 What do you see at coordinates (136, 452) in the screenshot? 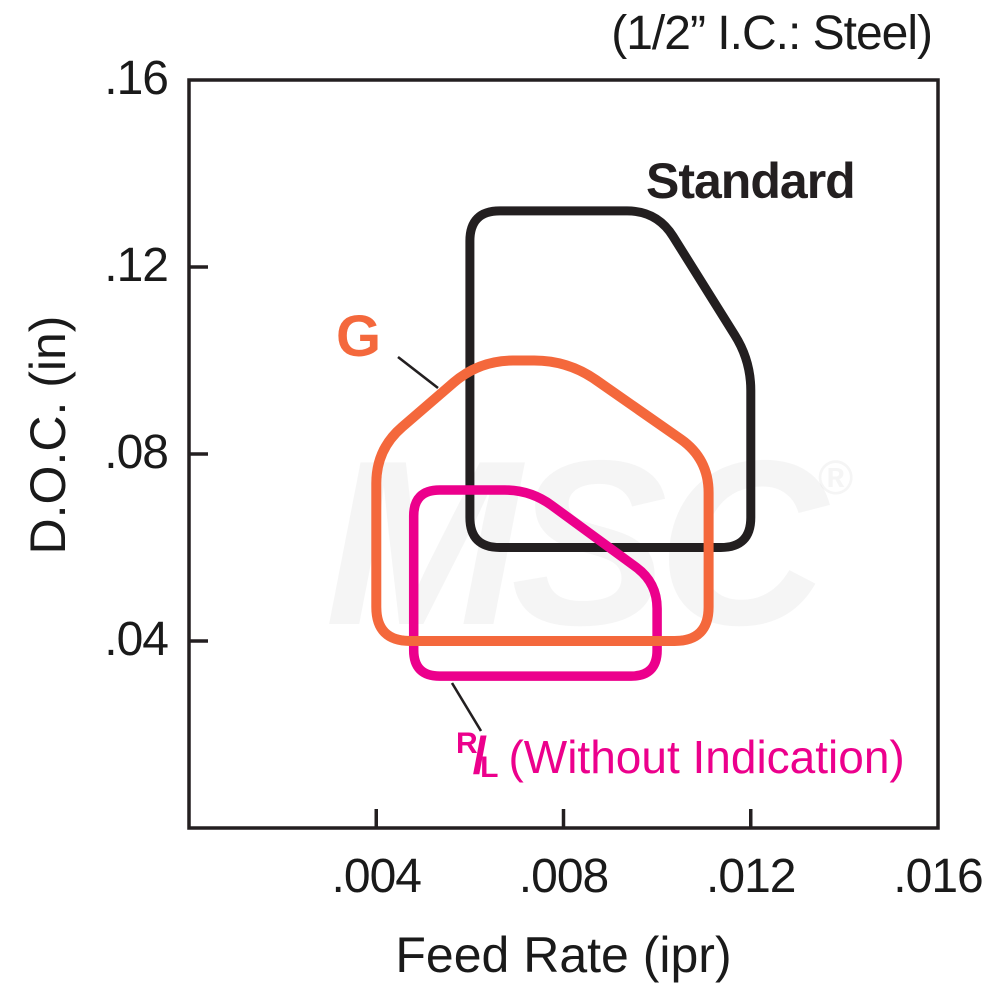
I see `y-tick-label: .08` at bounding box center [136, 452].